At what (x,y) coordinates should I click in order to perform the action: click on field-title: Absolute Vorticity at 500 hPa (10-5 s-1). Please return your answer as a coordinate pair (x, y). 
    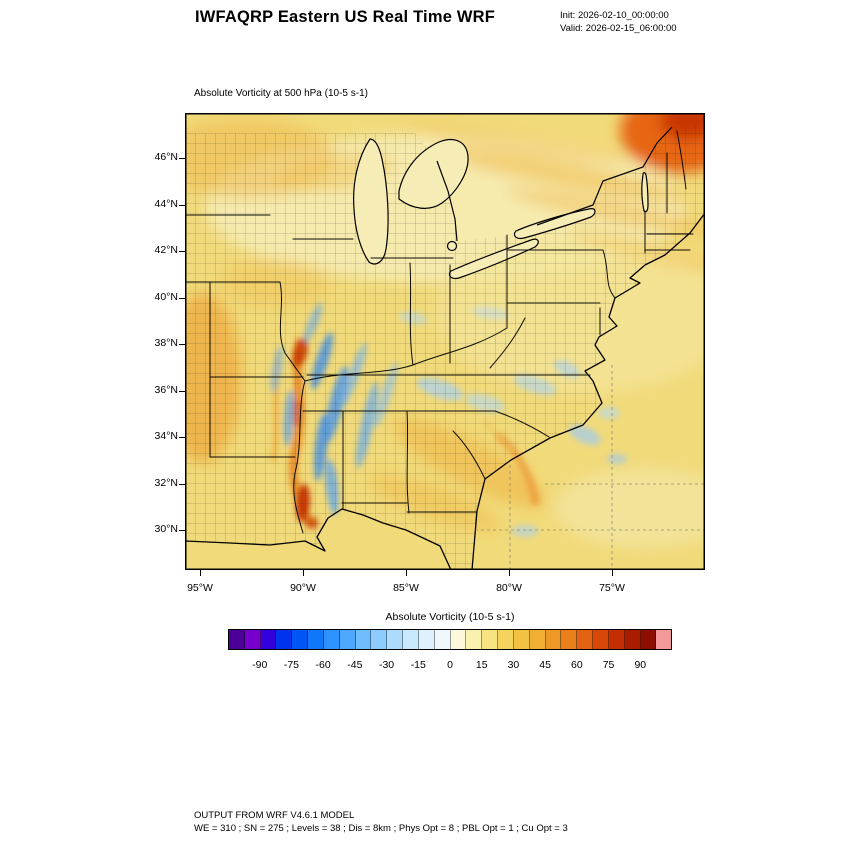
    Looking at the image, I should click on (281, 93).